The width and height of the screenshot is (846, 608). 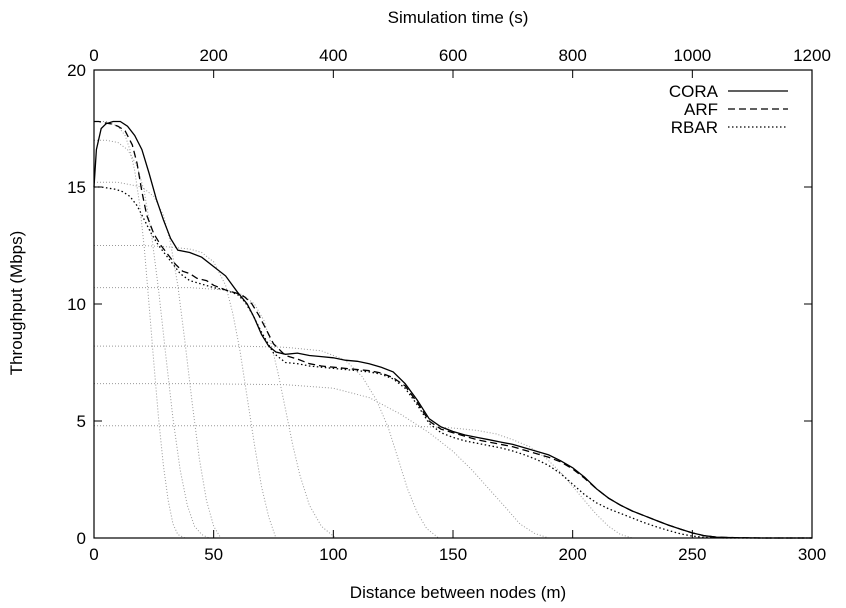 I want to click on x-axis-title: Distance between nodes (m), so click(x=458, y=592).